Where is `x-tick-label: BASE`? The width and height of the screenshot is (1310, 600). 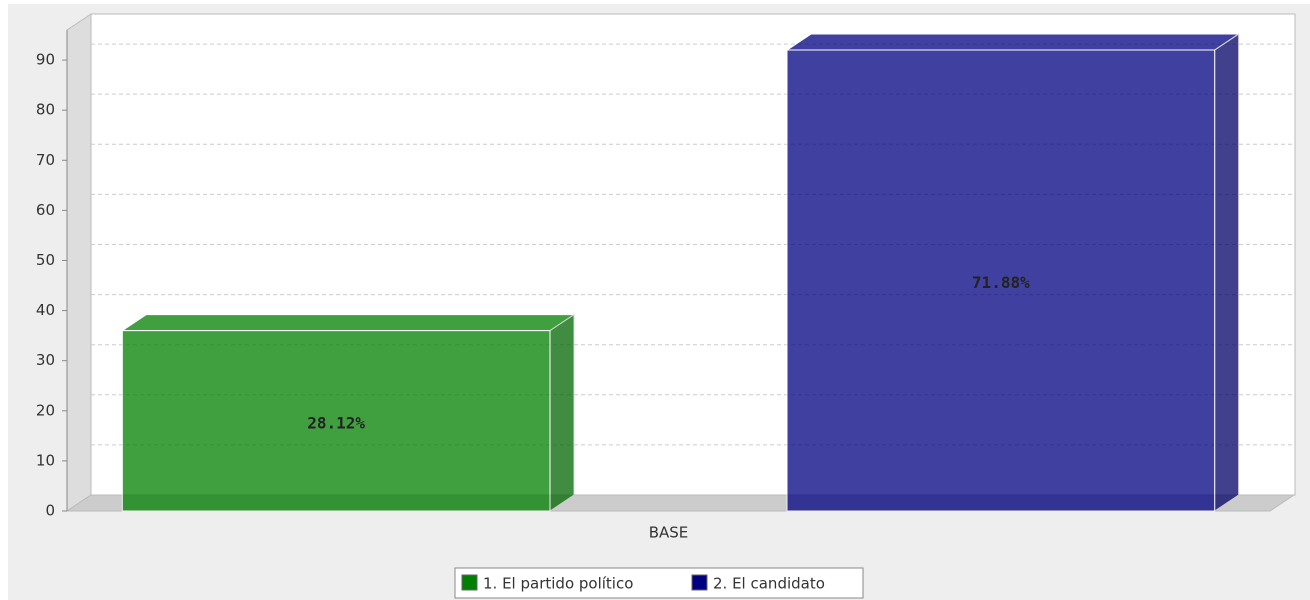 x-tick-label: BASE is located at coordinates (669, 533).